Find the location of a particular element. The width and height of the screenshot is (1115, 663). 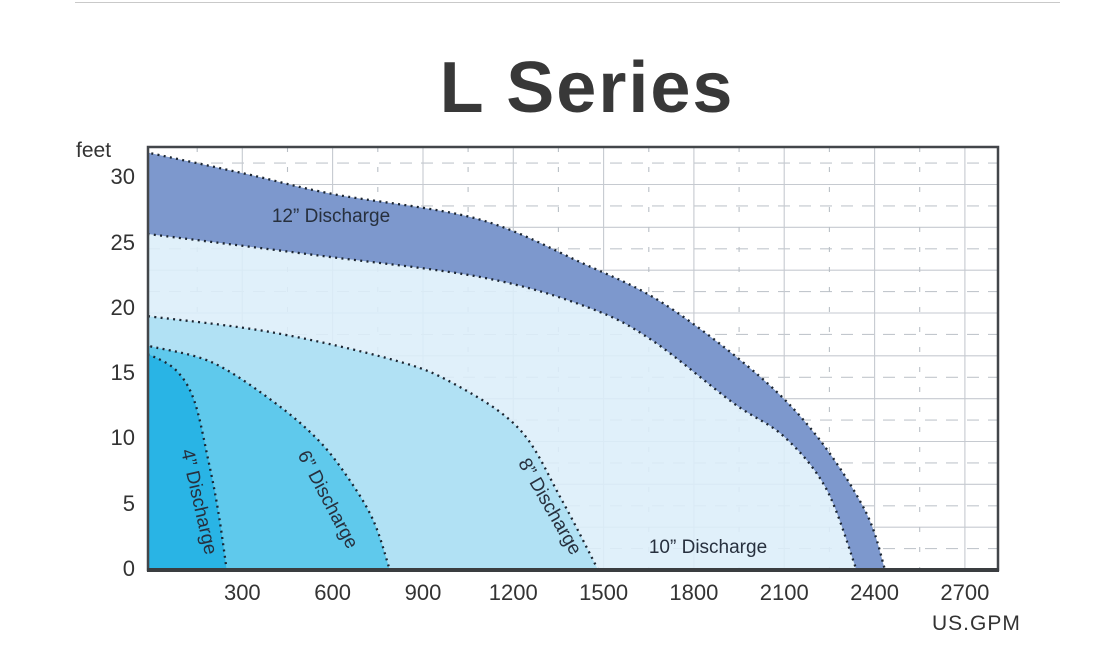

y-tick-label: 15 is located at coordinates (122, 373).